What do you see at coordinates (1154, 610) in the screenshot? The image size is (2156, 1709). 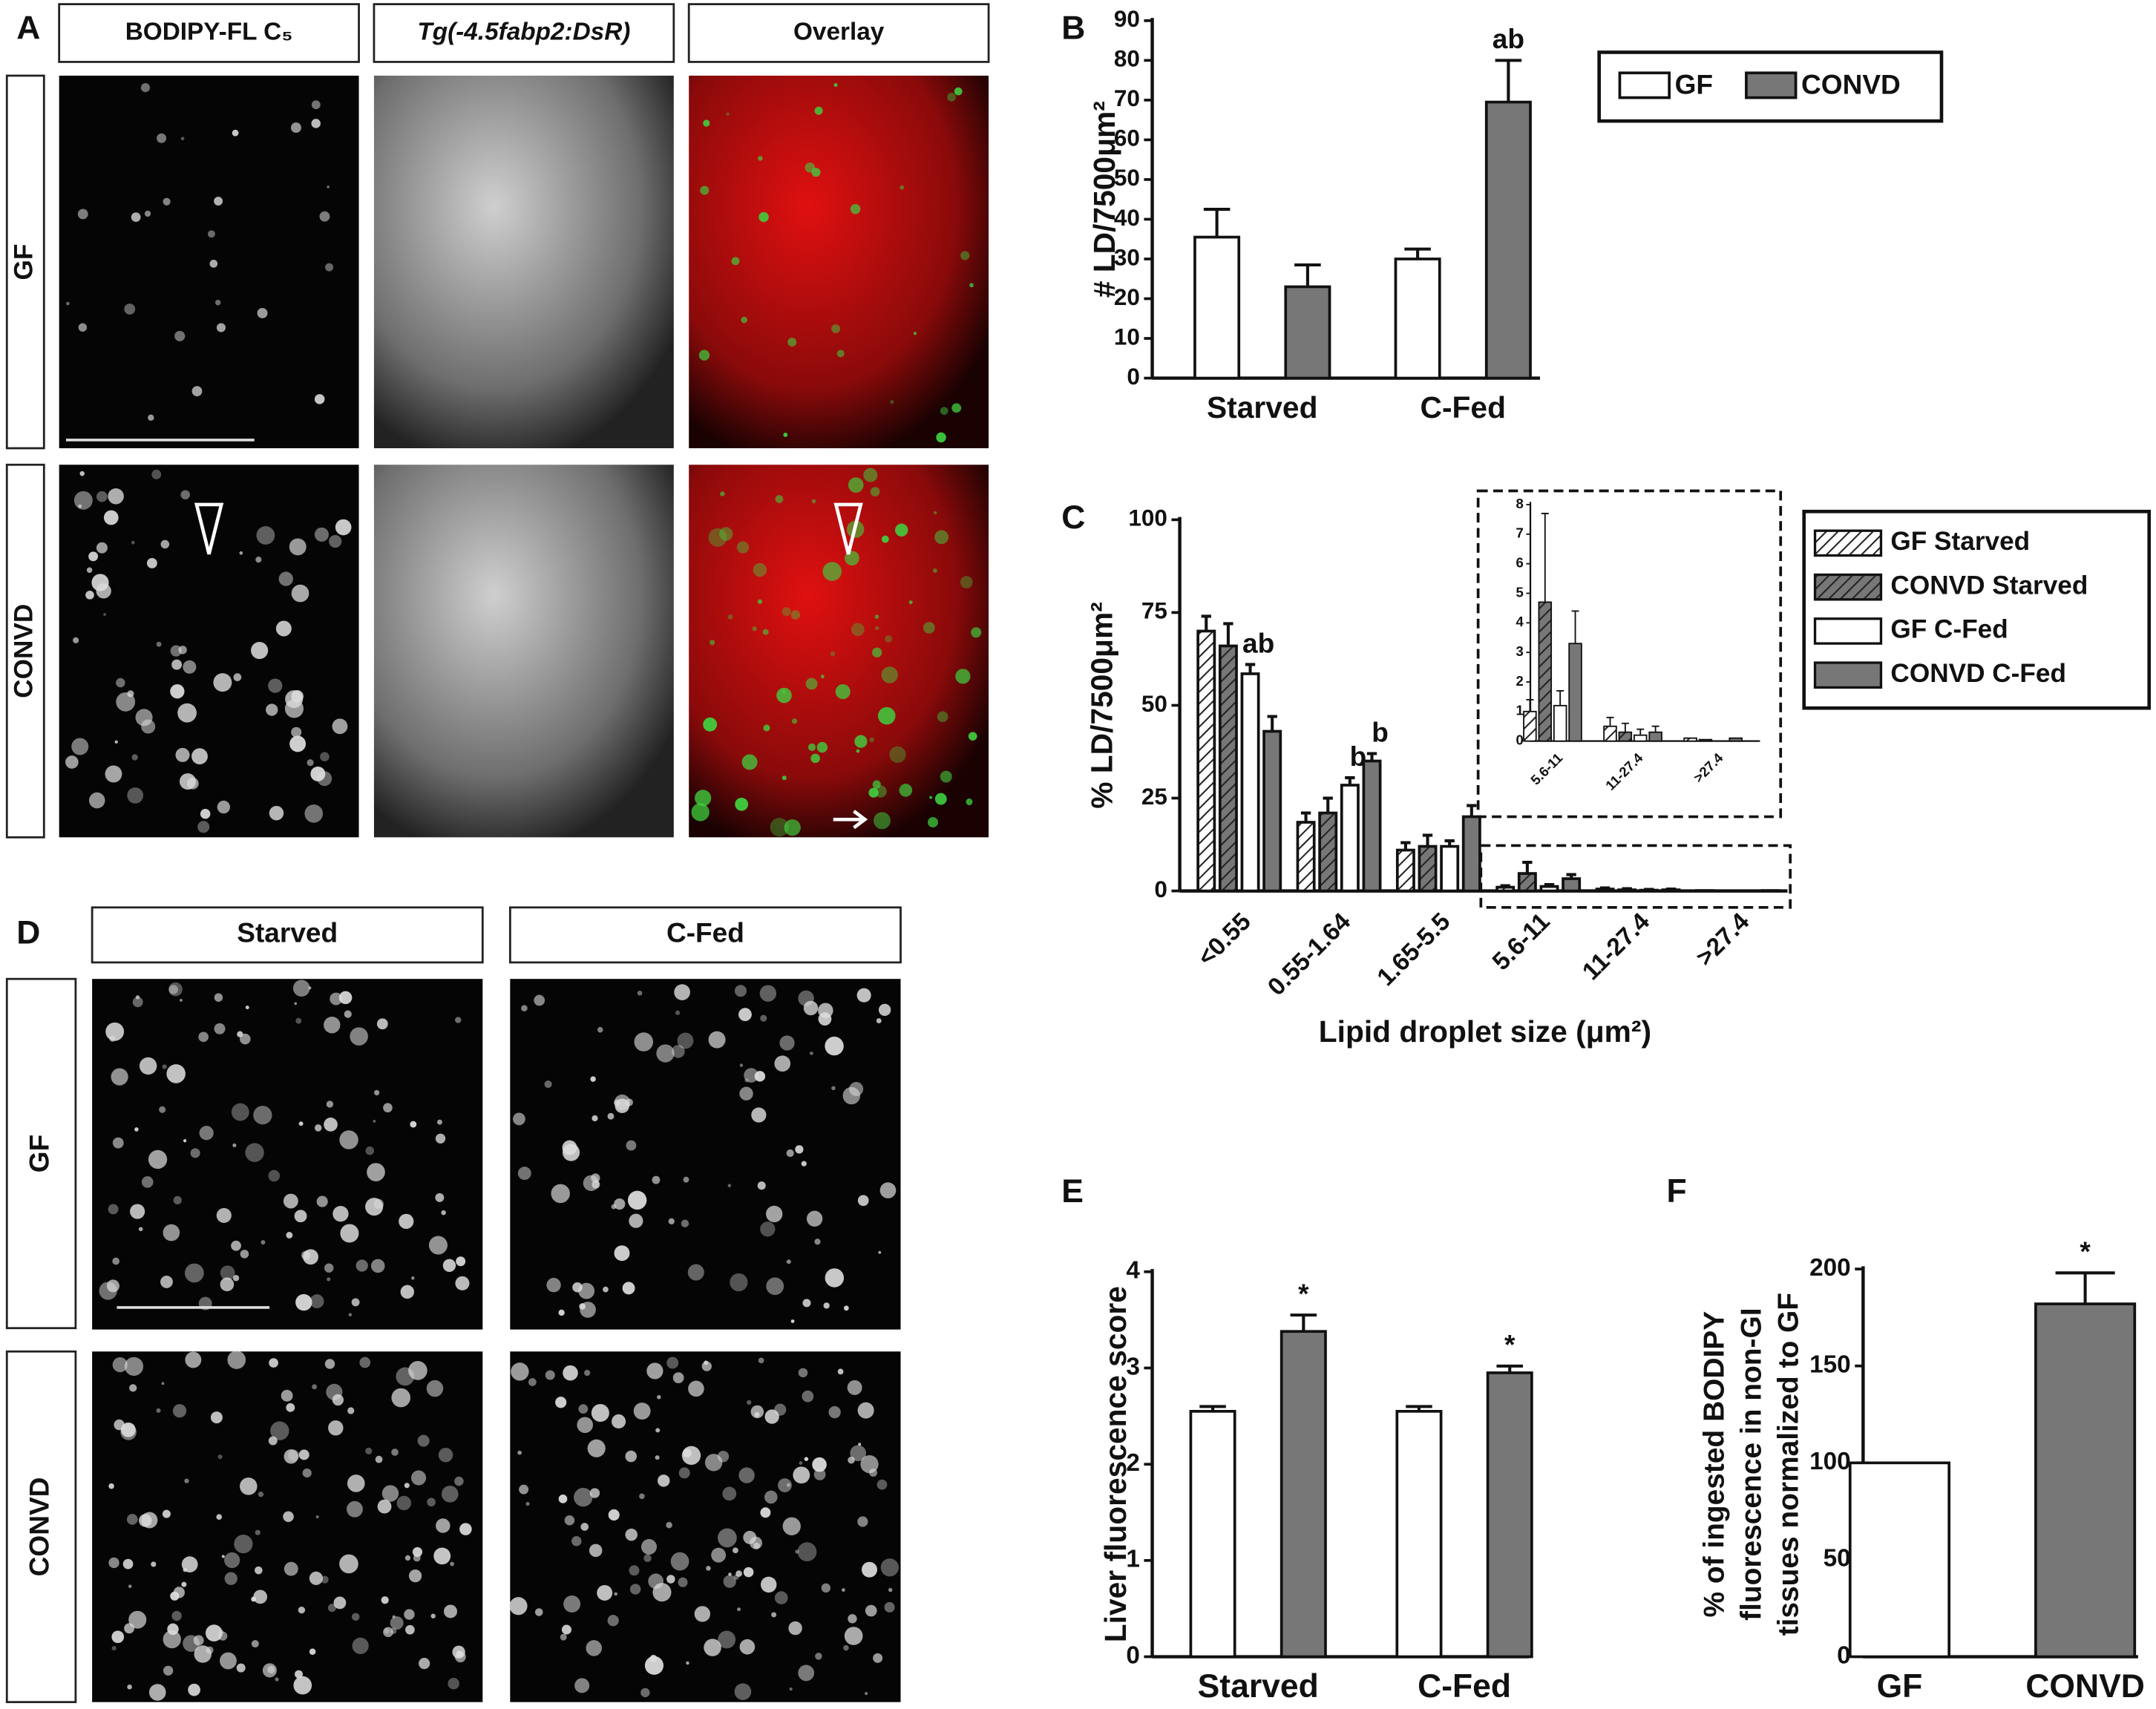 I see `y-tick-label: 75` at bounding box center [1154, 610].